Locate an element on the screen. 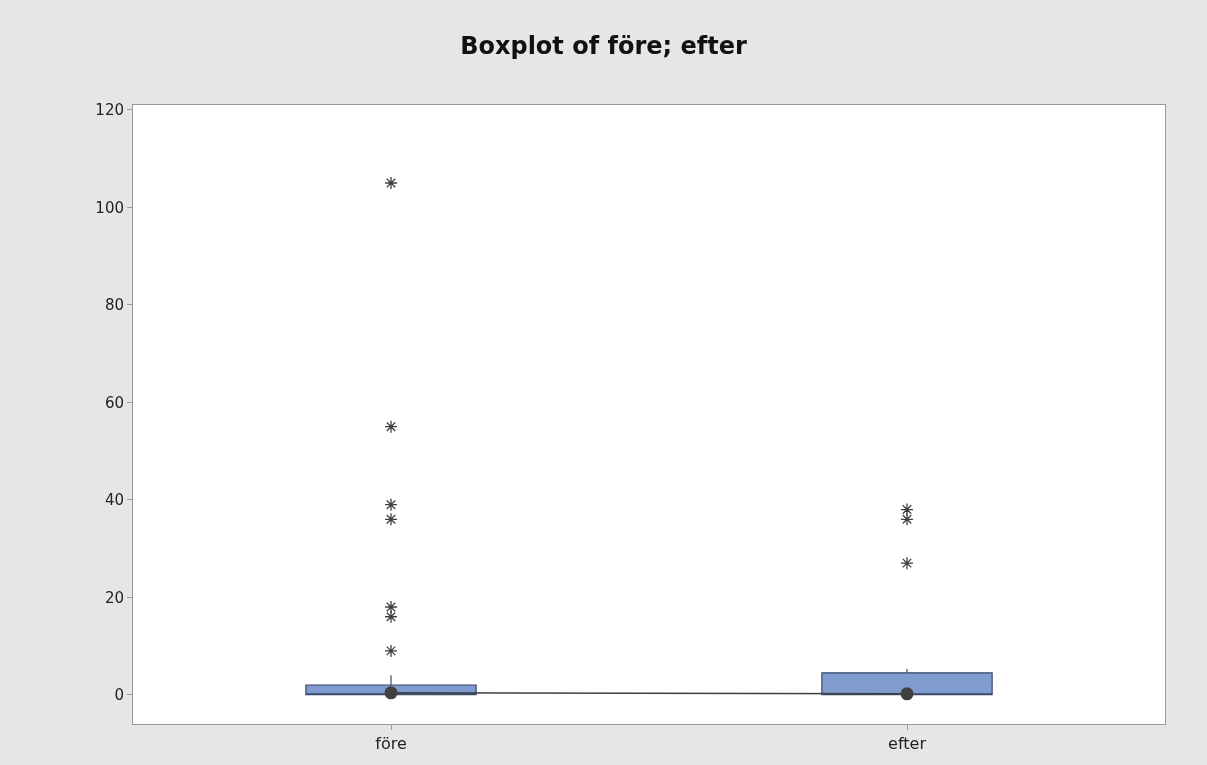  y-tick-label: 60 is located at coordinates (114, 402).